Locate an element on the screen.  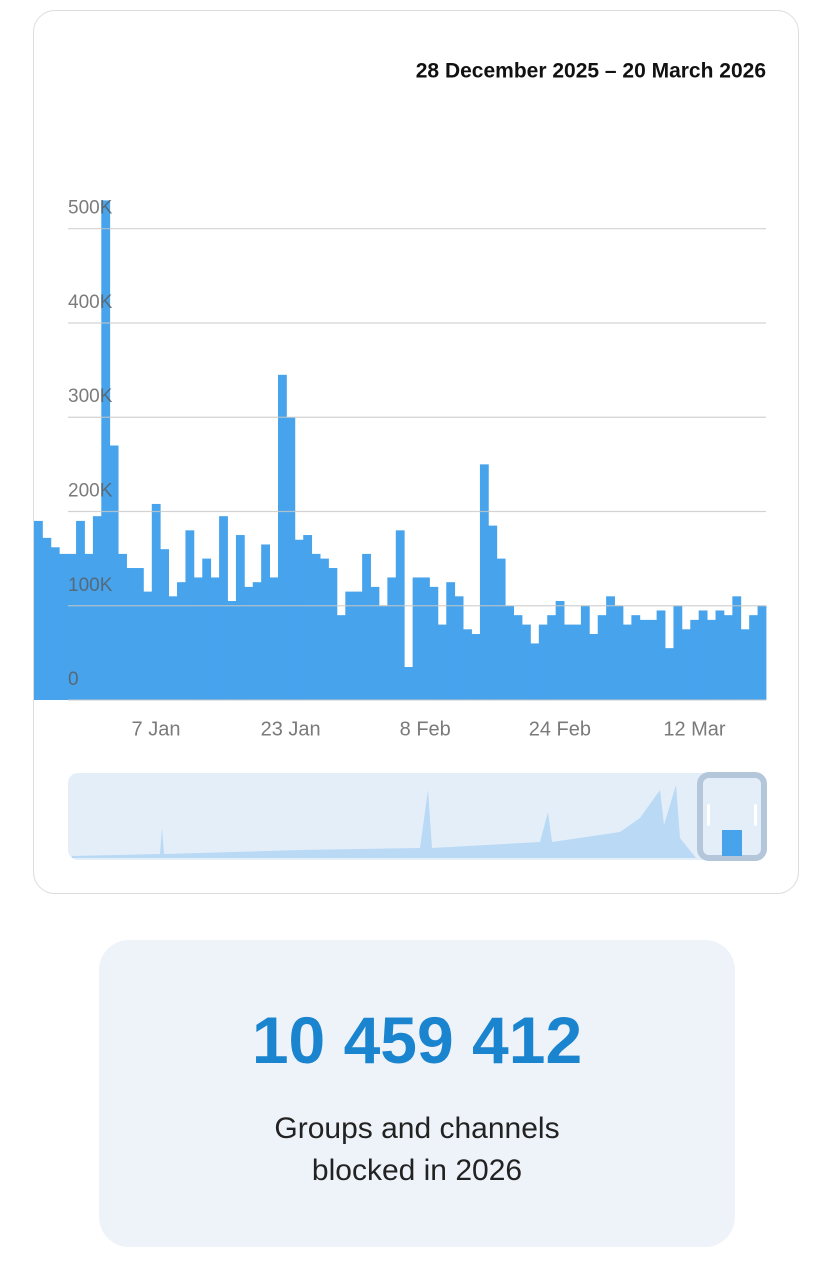
y-tick-label: 500K is located at coordinates (90, 208).